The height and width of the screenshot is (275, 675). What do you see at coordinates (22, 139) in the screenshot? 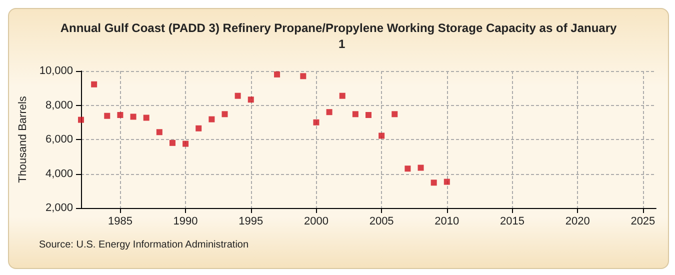
I see `y-axis-title: Thousand Barrels` at bounding box center [22, 139].